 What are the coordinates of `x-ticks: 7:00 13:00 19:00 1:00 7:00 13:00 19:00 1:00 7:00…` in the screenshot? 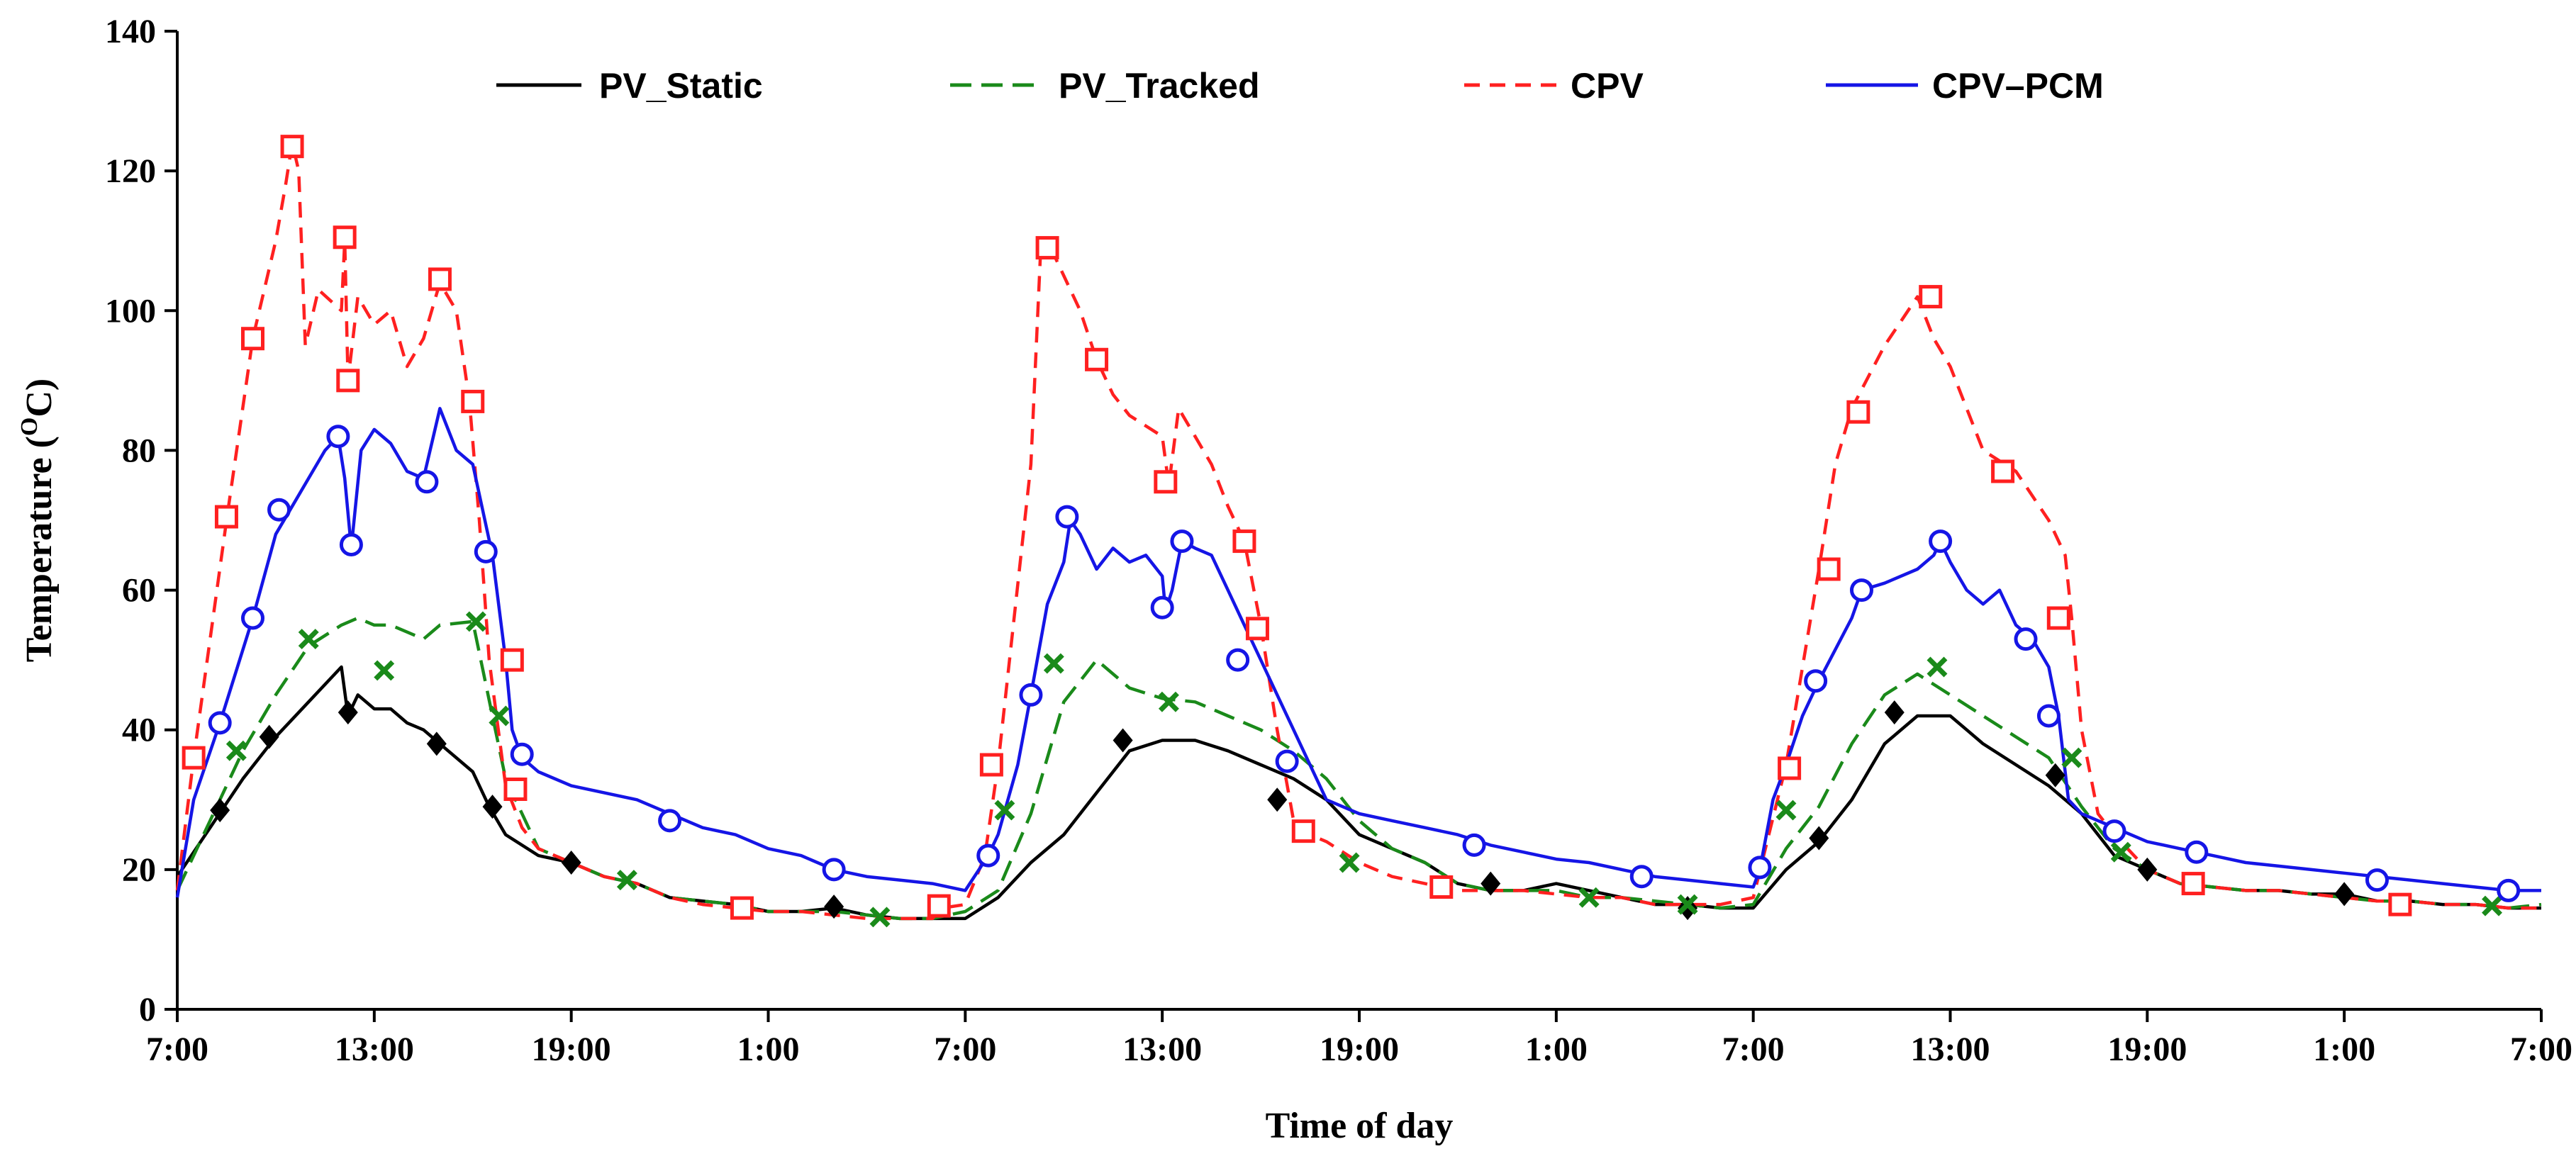 It's located at (1359, 1038).